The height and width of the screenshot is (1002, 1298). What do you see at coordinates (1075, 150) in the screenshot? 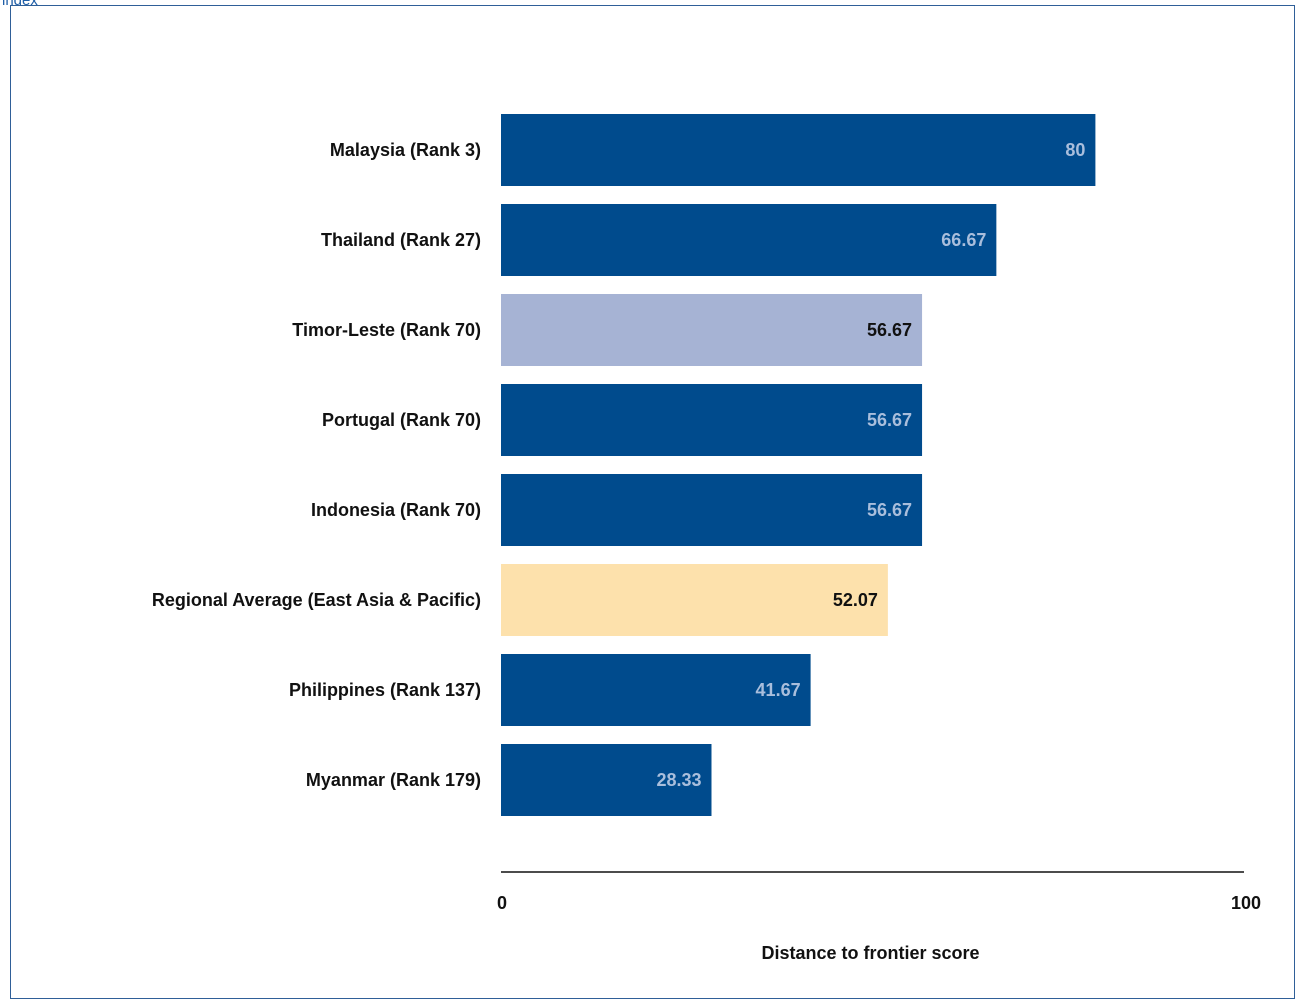
I see `value-label-0: 80` at bounding box center [1075, 150].